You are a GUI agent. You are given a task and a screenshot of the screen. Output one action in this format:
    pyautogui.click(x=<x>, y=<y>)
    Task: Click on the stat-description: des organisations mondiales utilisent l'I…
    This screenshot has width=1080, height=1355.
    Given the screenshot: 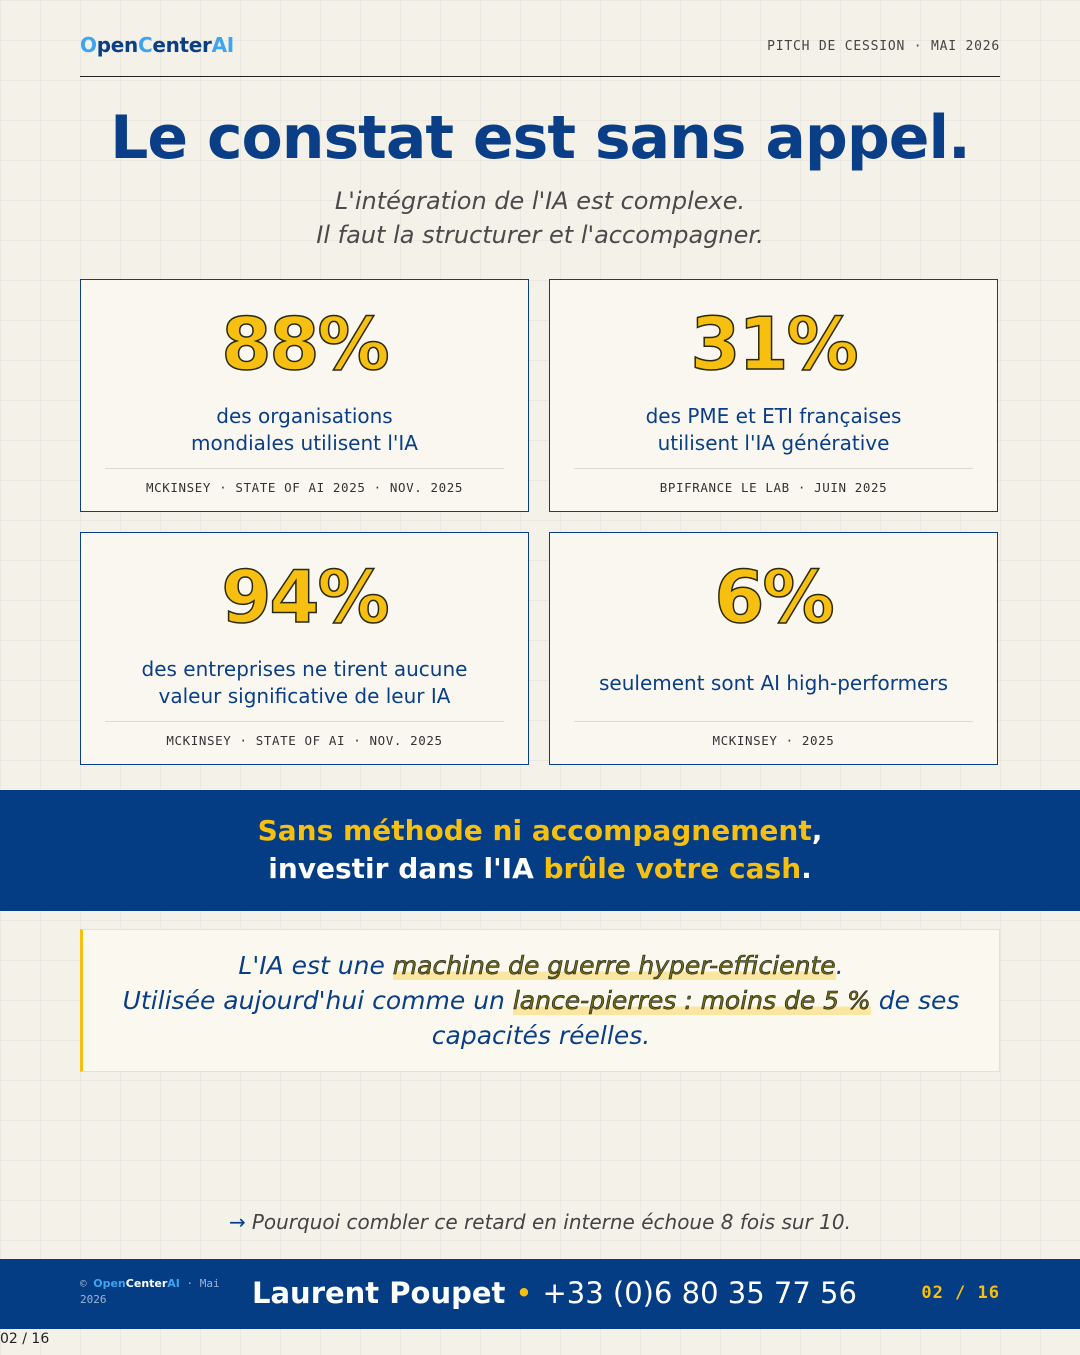 What is the action you would take?
    pyautogui.click(x=304, y=429)
    